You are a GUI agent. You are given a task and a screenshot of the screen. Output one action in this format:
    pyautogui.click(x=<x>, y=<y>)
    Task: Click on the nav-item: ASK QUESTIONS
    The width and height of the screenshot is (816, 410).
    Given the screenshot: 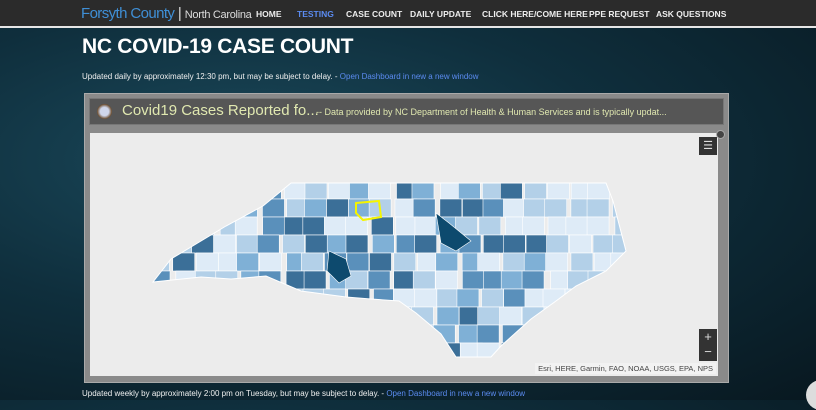 What is the action you would take?
    pyautogui.click(x=691, y=14)
    